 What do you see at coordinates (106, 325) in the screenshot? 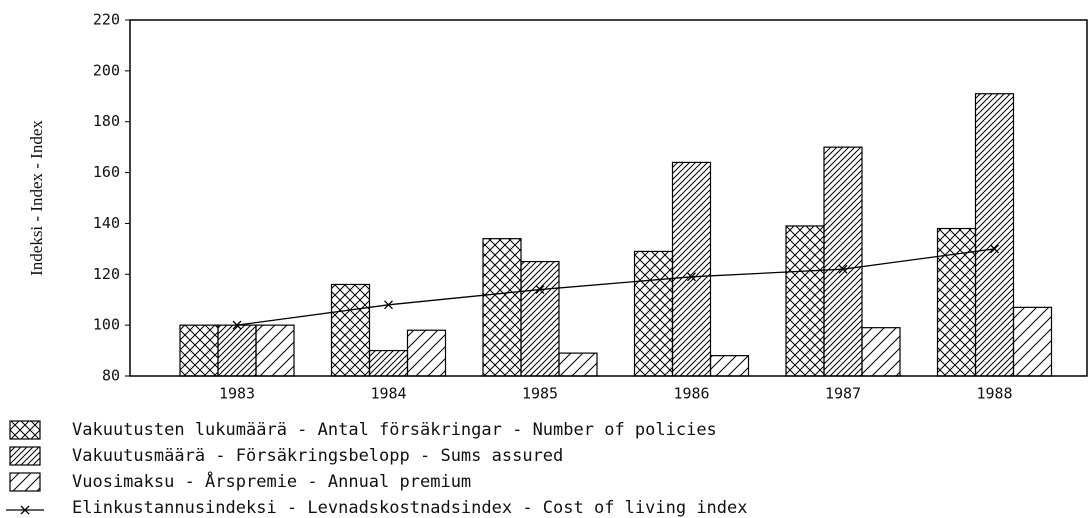
I see `y-tick-label: 100` at bounding box center [106, 325].